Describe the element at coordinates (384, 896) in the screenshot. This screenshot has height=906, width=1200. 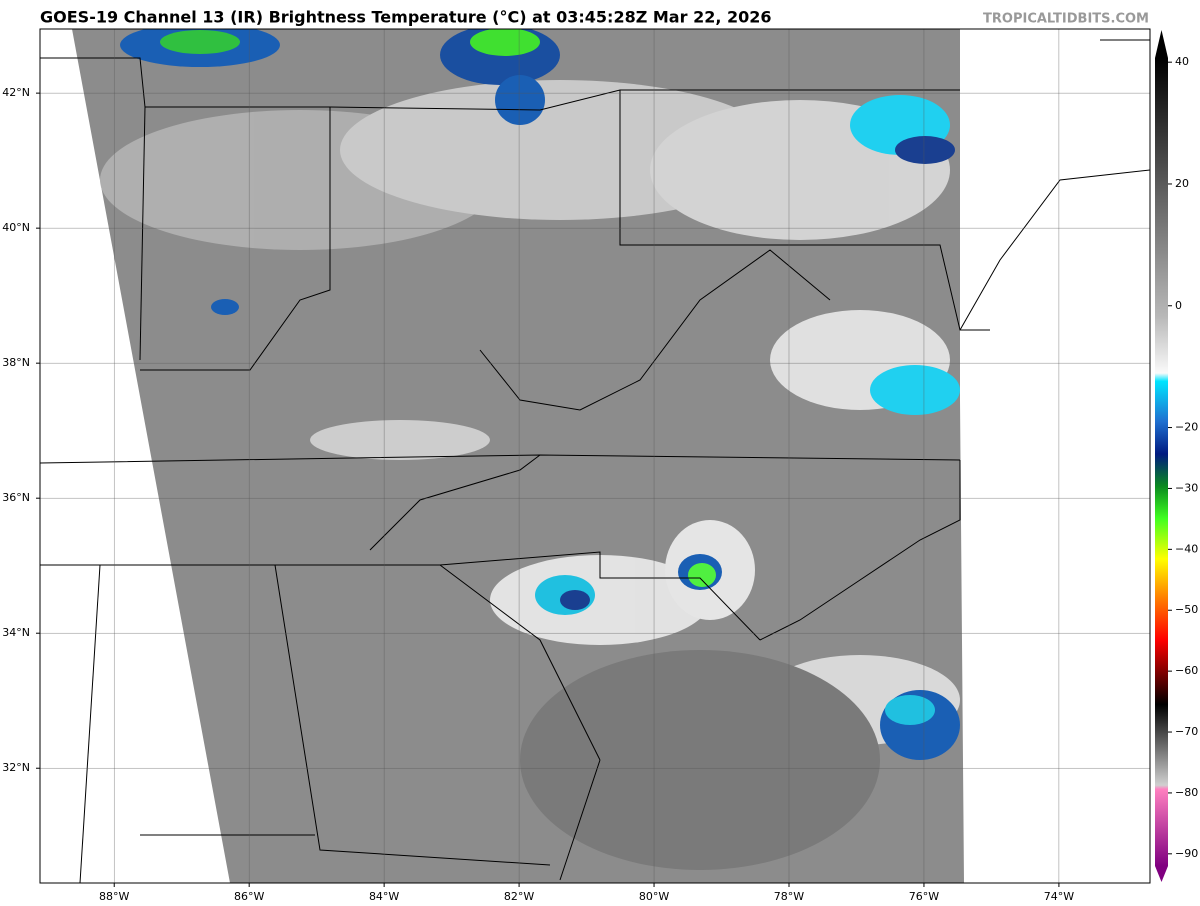
I see `lon-tick-label: 84°W` at that location.